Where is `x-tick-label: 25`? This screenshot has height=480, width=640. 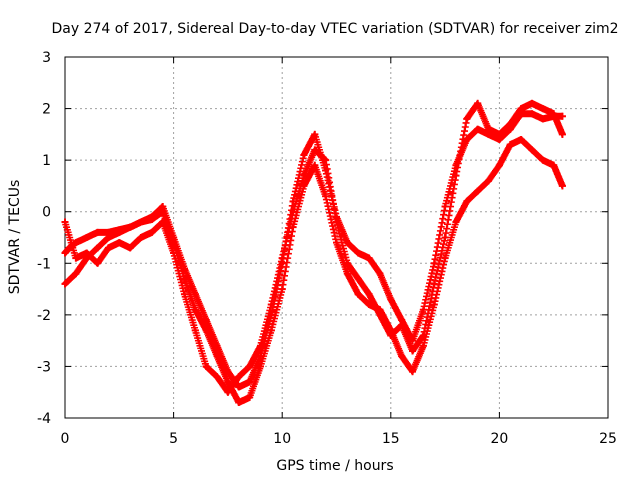
x-tick-label: 25 is located at coordinates (608, 439).